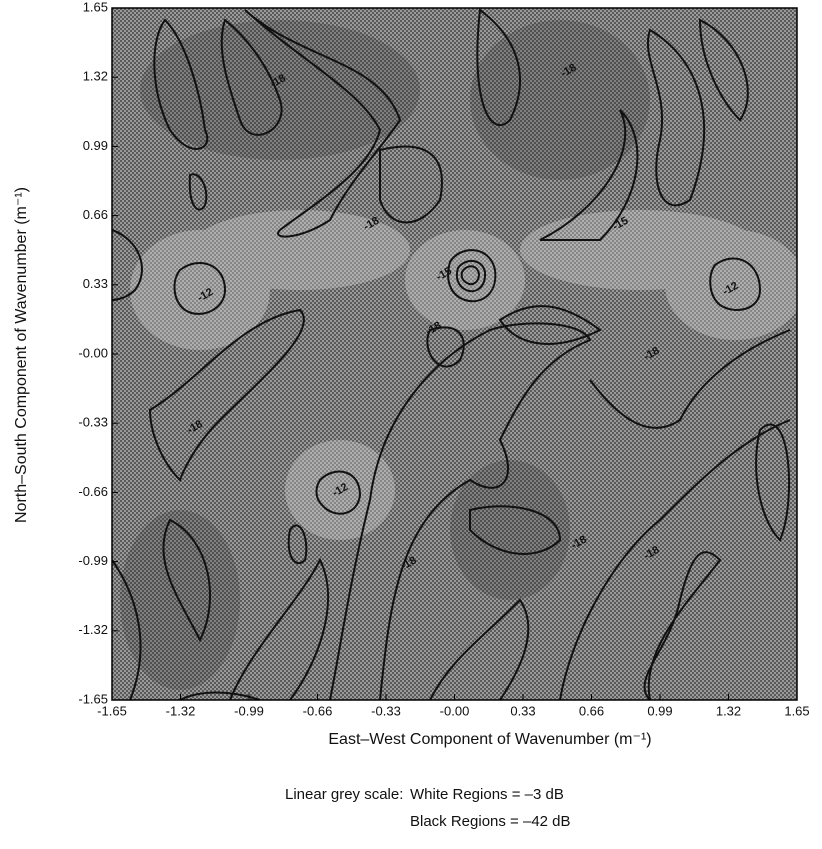 The image size is (822, 849). Describe the element at coordinates (489, 739) in the screenshot. I see `x-axis-title: East–West Component of Wavenumber (m⁻¹)` at that location.